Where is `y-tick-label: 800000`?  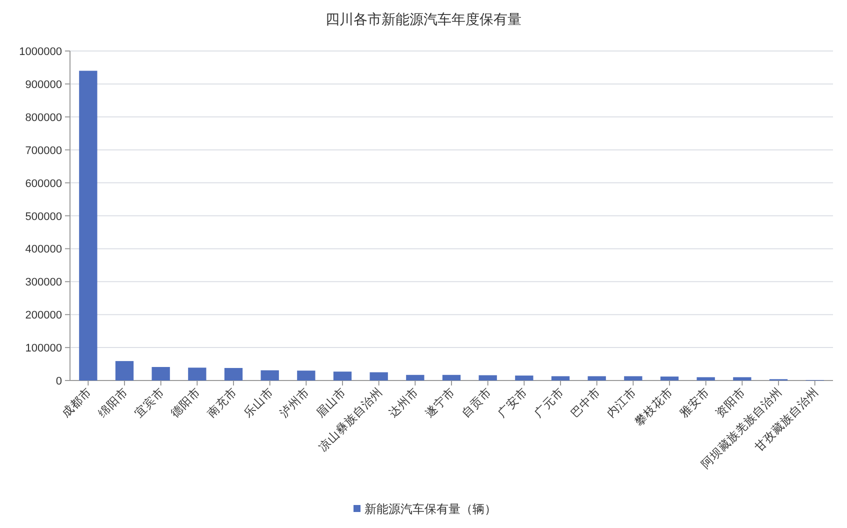
y-tick-label: 800000 is located at coordinates (43, 118).